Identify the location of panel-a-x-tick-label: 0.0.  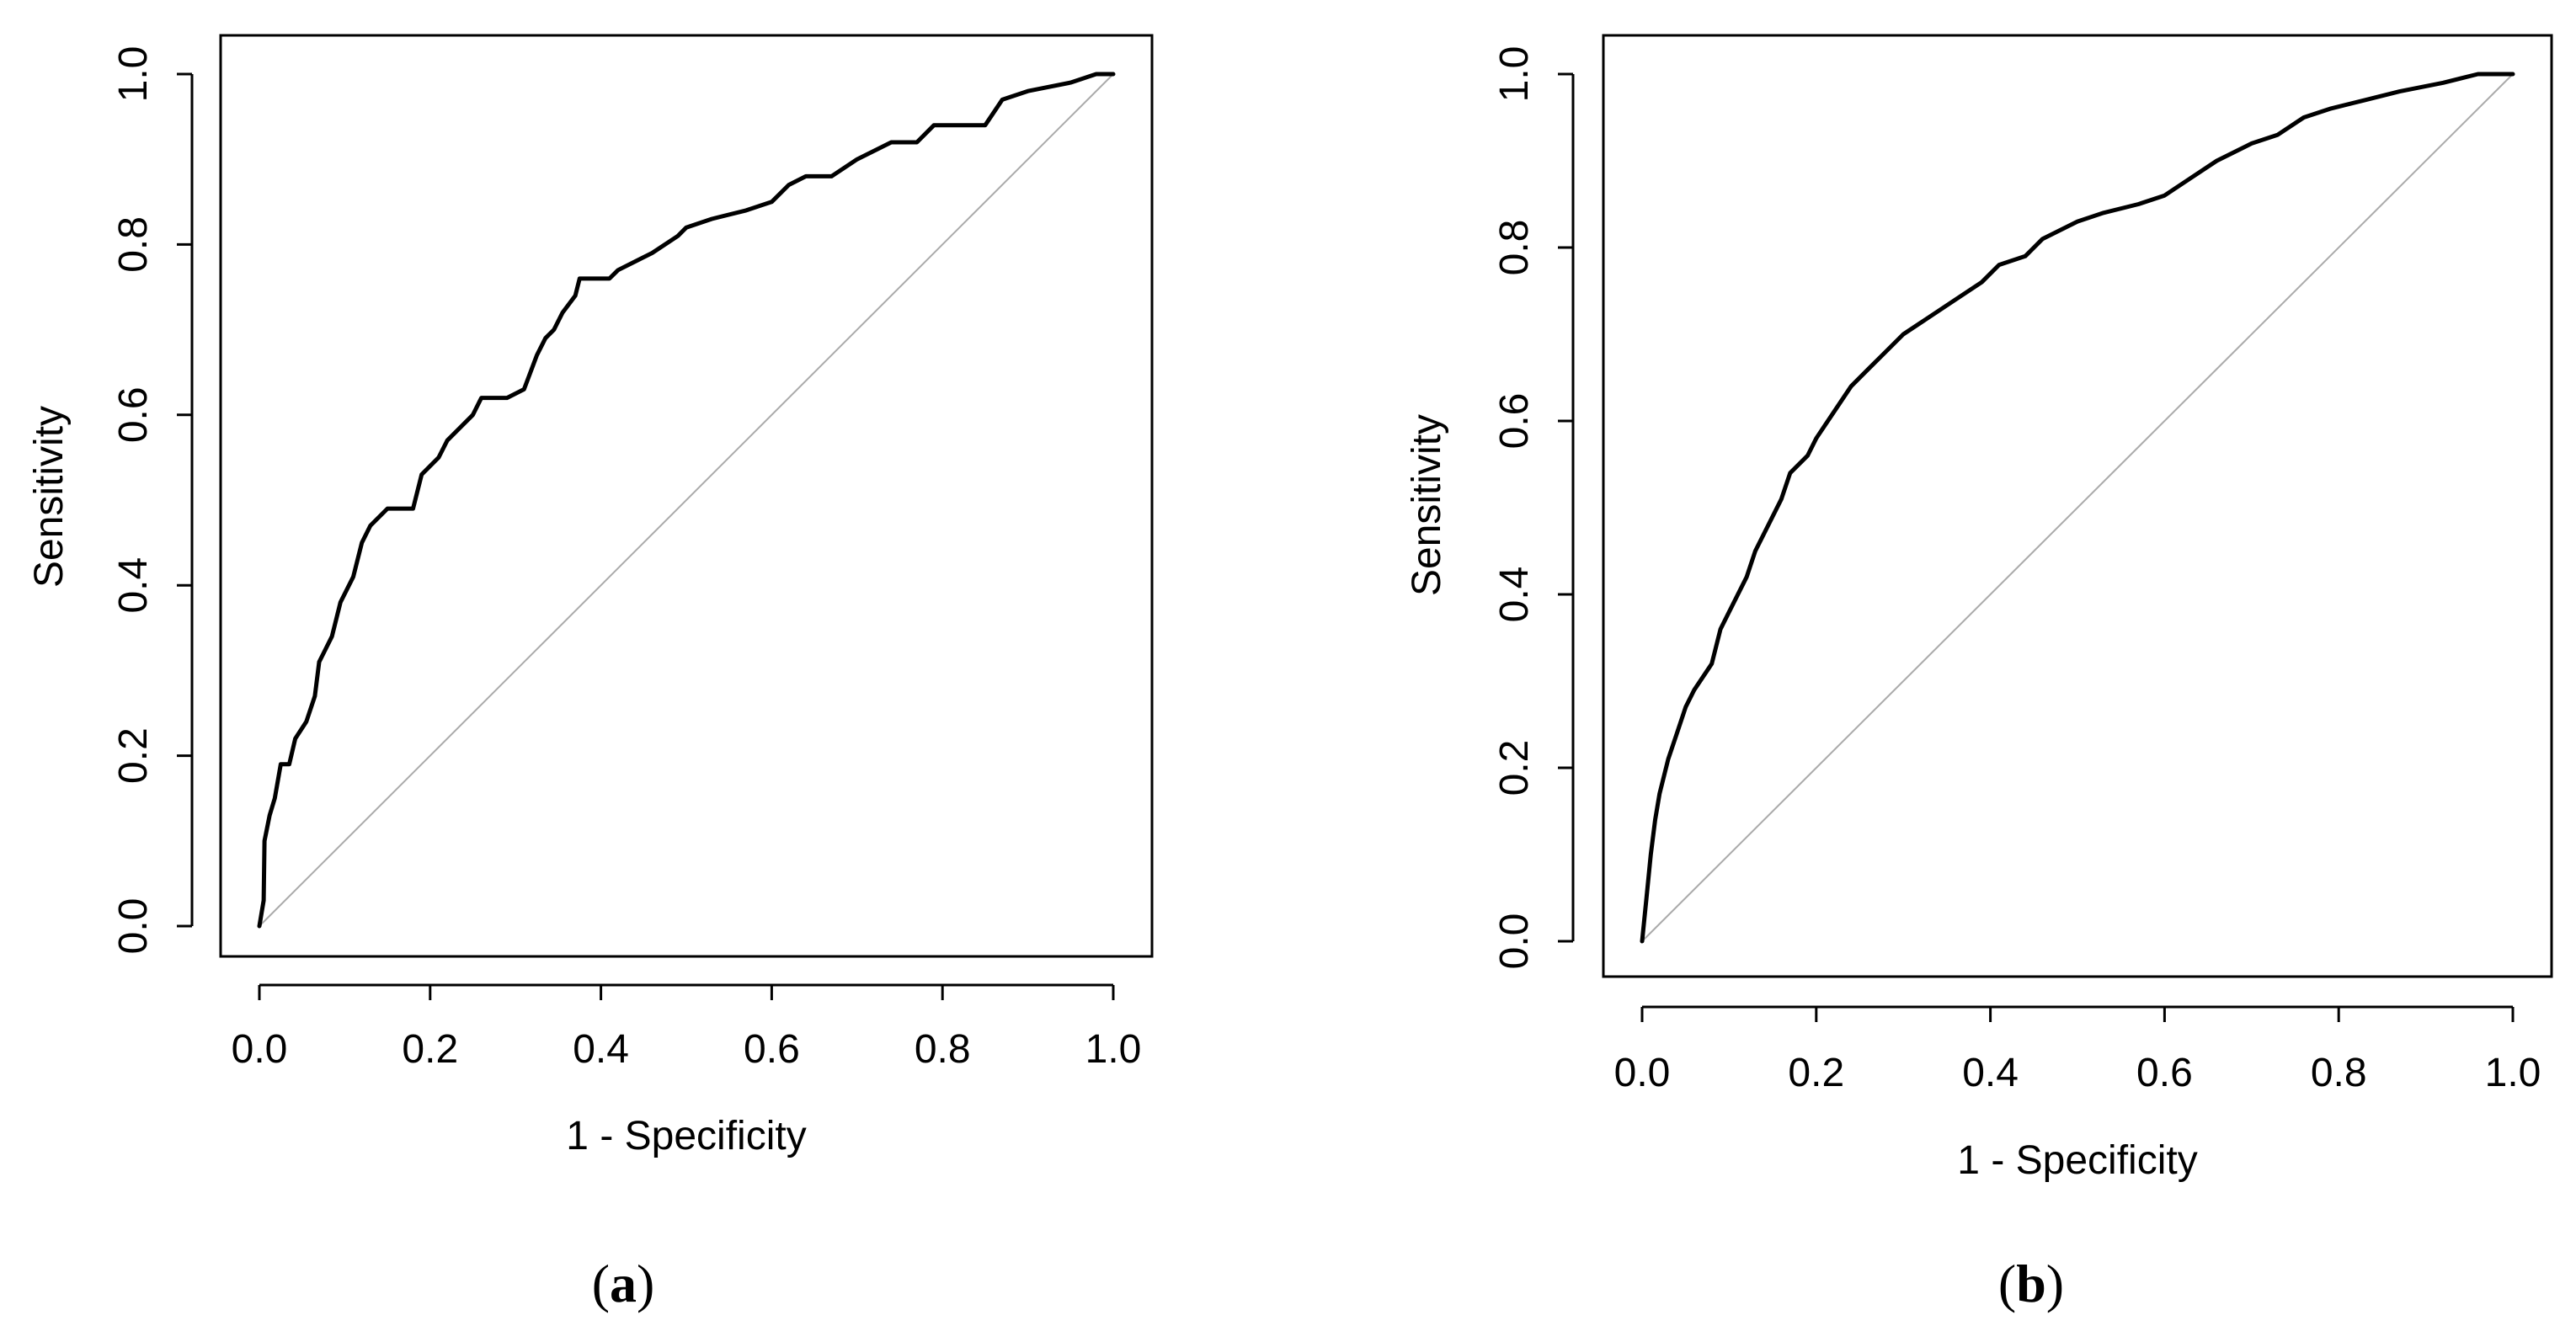
(260, 1049).